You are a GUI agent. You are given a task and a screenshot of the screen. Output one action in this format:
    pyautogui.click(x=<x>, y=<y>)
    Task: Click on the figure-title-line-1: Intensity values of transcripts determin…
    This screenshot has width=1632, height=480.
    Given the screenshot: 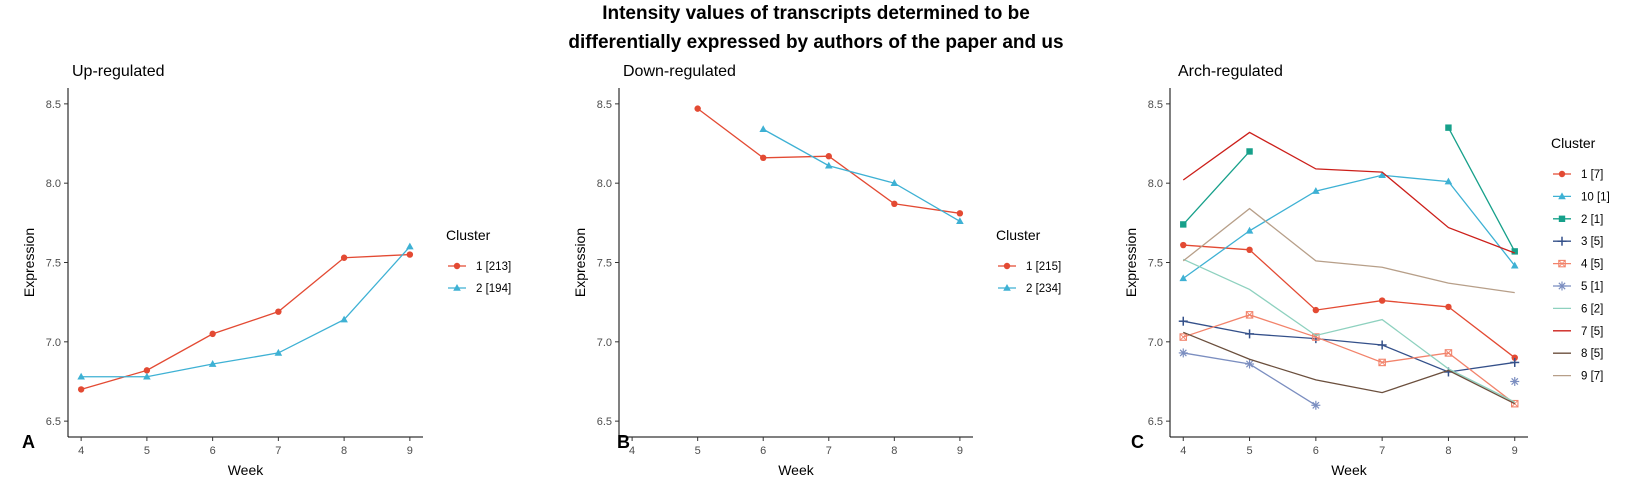 What is the action you would take?
    pyautogui.click(x=816, y=13)
    